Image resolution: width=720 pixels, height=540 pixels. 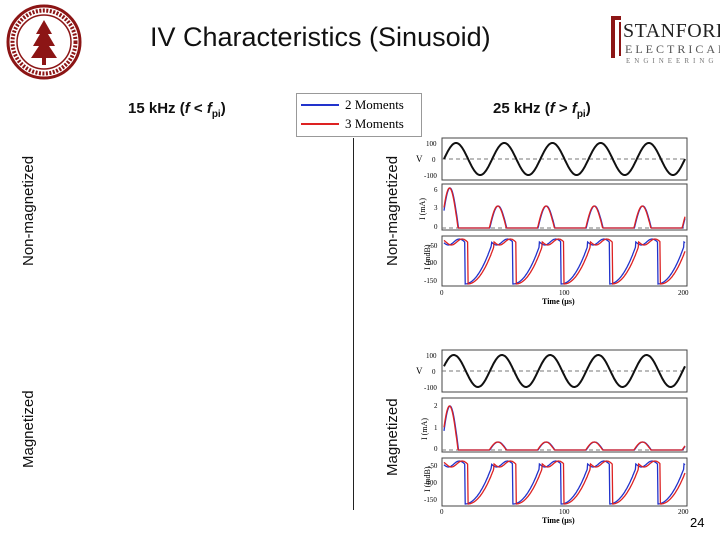 I want to click on panel-current: I (mA) 2 1 0, so click(x=554, y=425).